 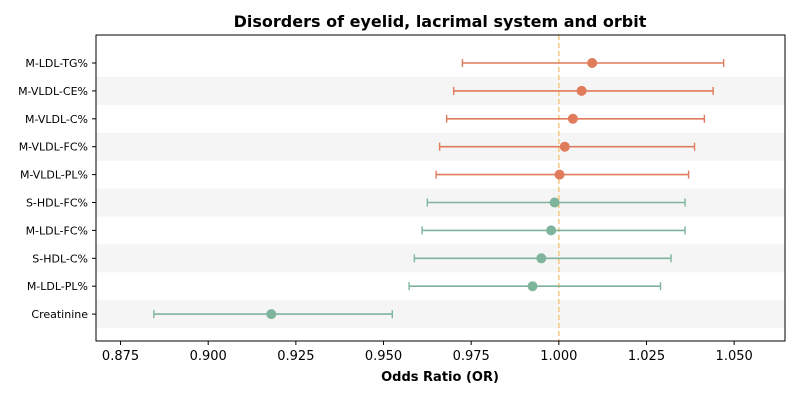 I want to click on y-tick-label: S-HDL-FC%, so click(x=57, y=203).